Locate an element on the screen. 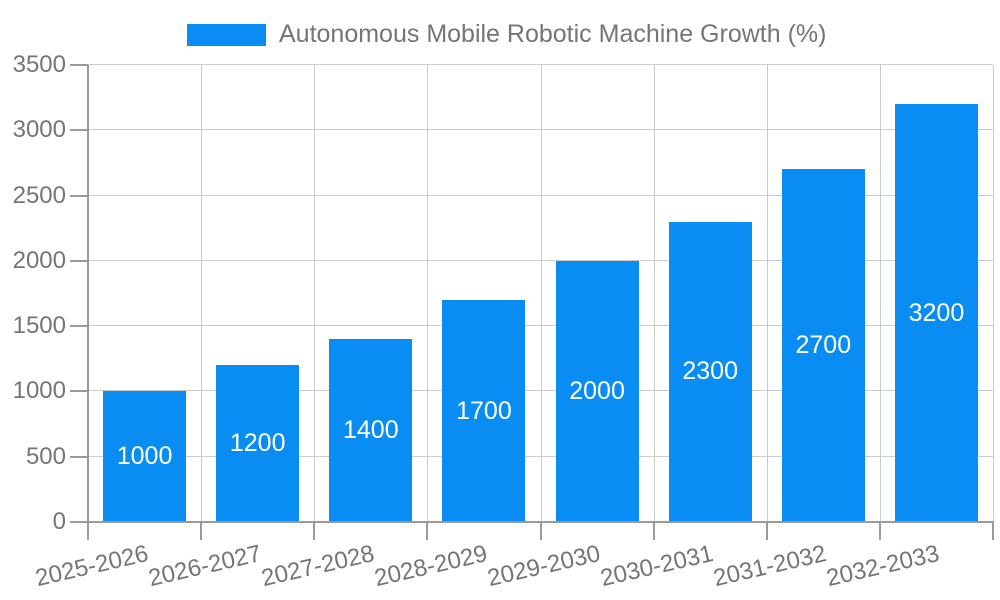  bar-2025-2026: 1000 is located at coordinates (145, 456).